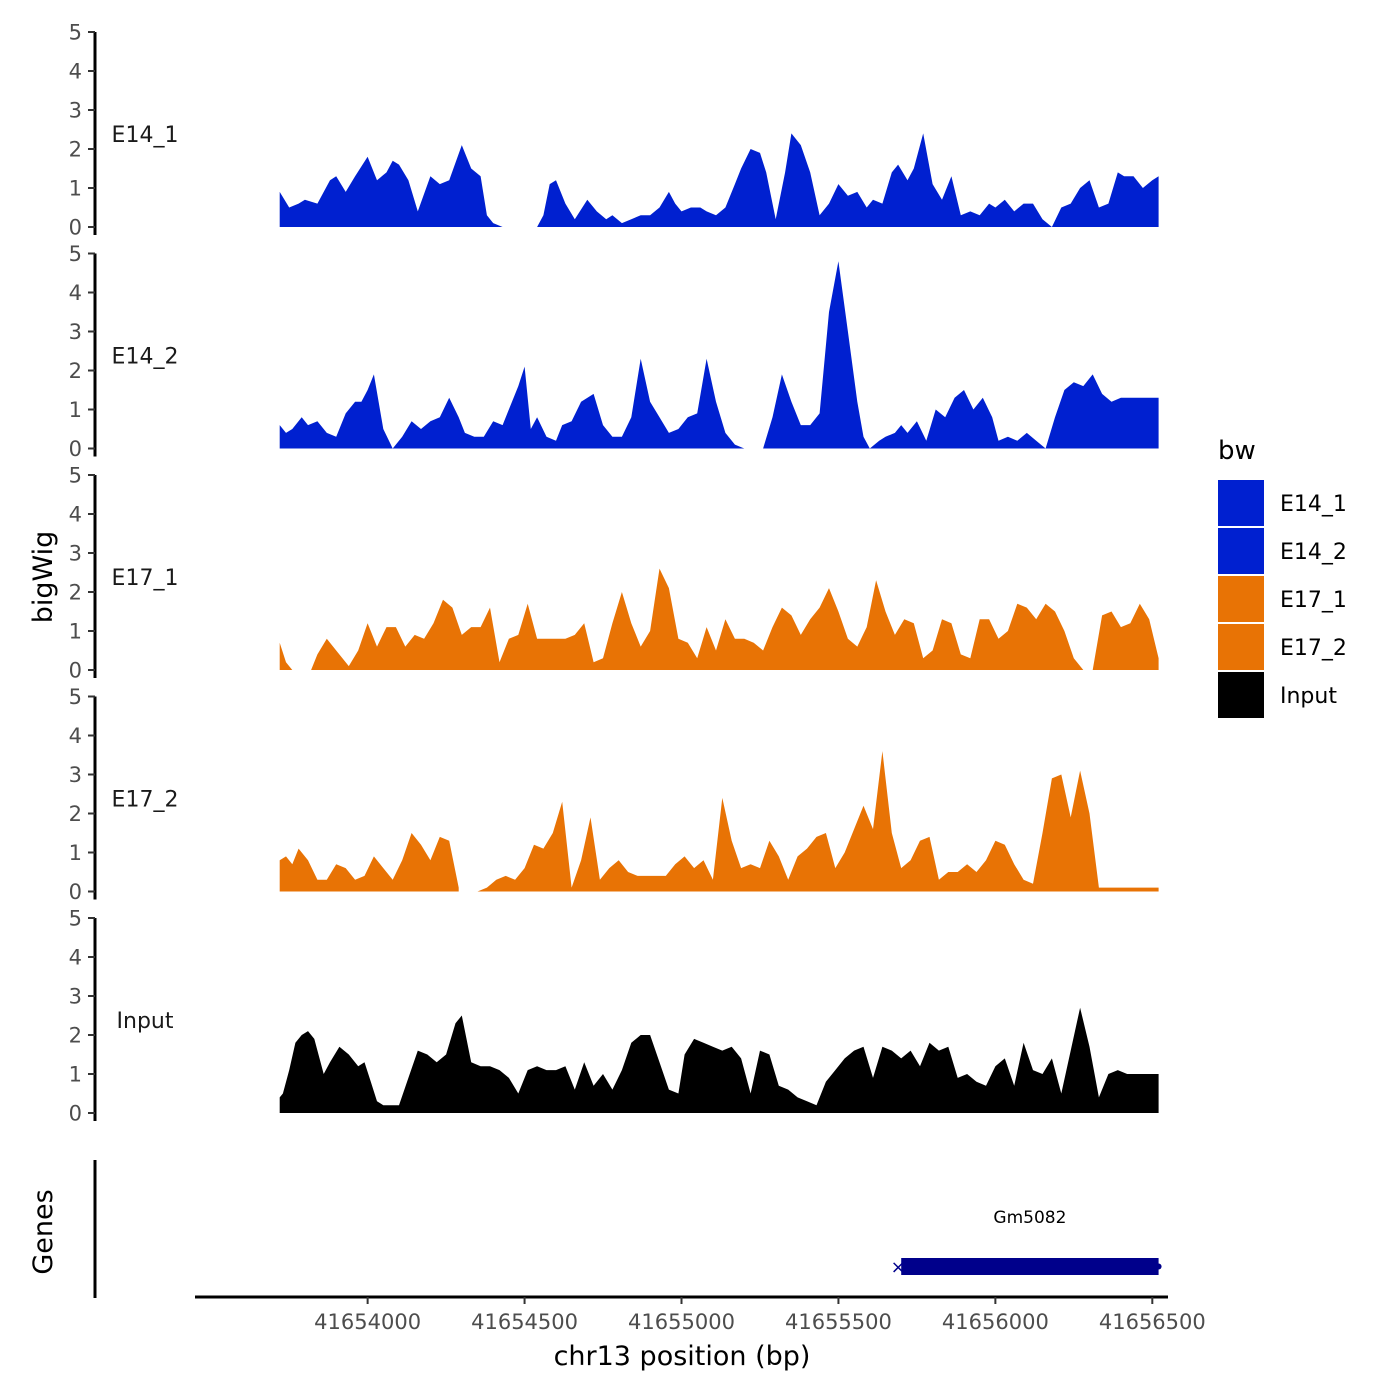  What do you see at coordinates (145, 800) in the screenshot?
I see `track-label: E17_2` at bounding box center [145, 800].